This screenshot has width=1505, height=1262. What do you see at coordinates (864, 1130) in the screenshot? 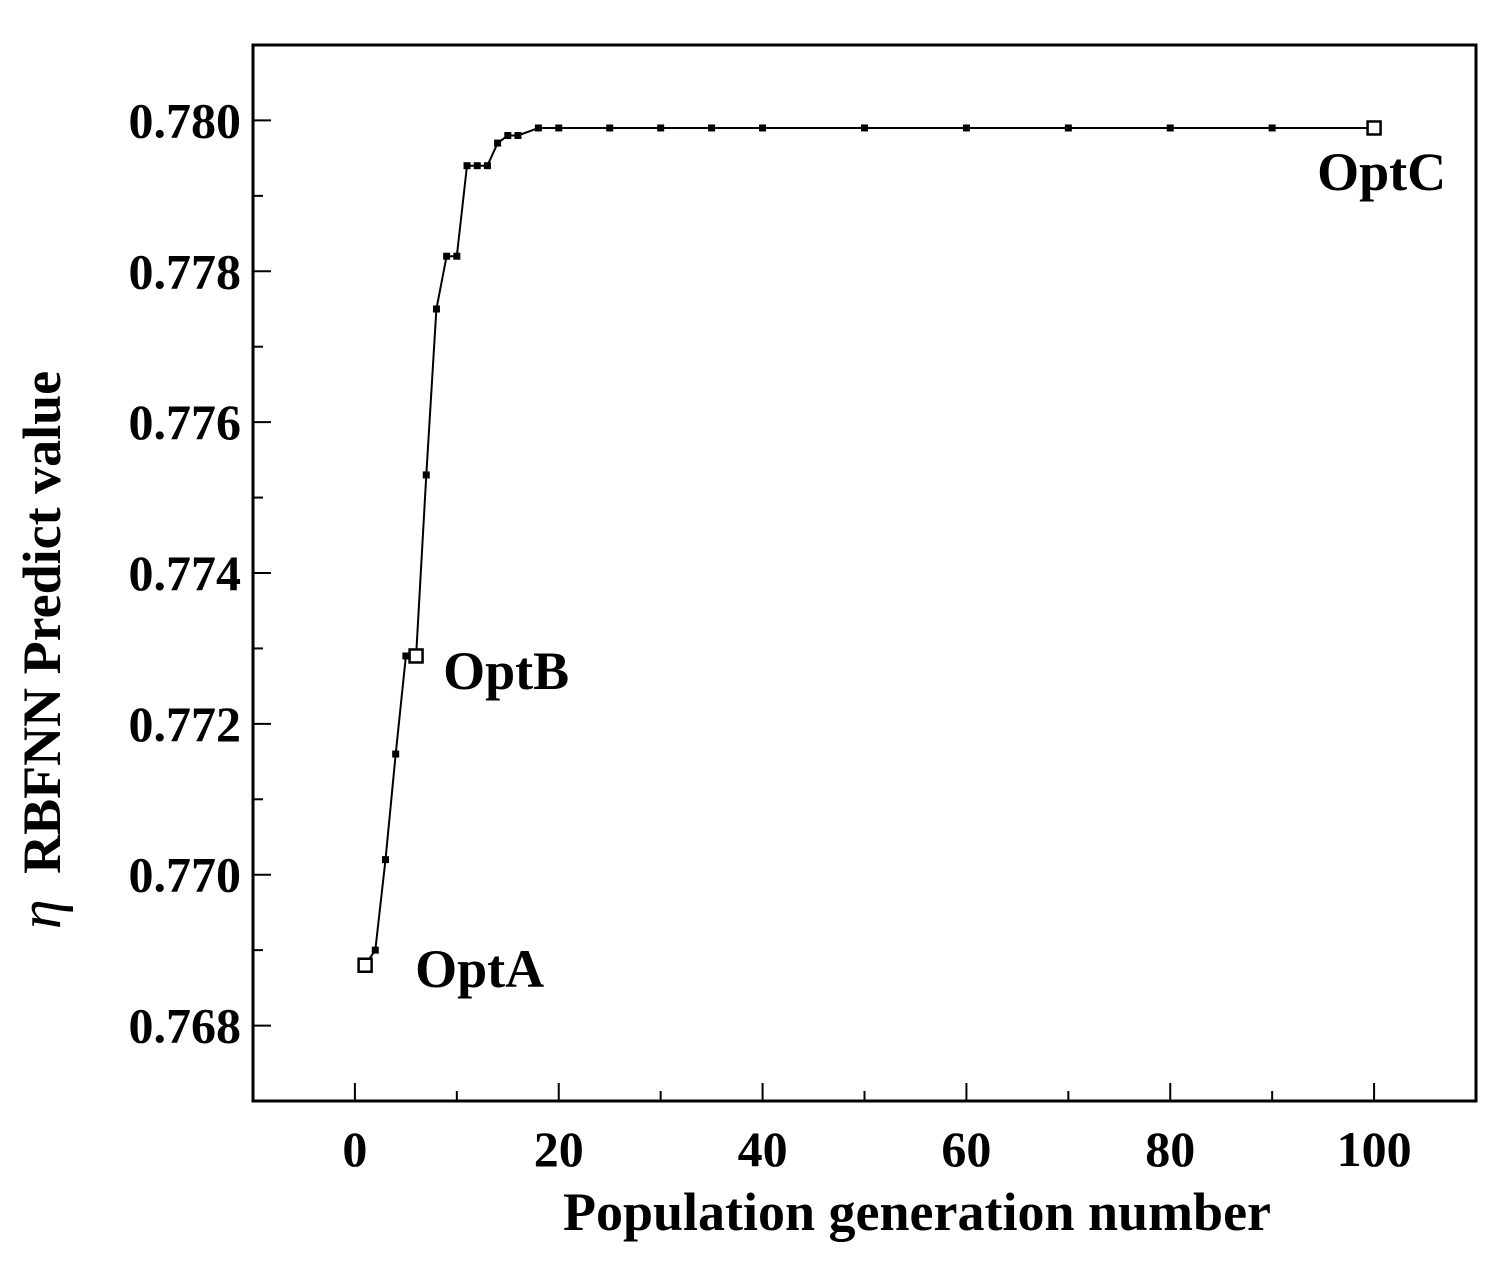
I see `x-axis-ticks: 0 20 40 60 80 100` at bounding box center [864, 1130].